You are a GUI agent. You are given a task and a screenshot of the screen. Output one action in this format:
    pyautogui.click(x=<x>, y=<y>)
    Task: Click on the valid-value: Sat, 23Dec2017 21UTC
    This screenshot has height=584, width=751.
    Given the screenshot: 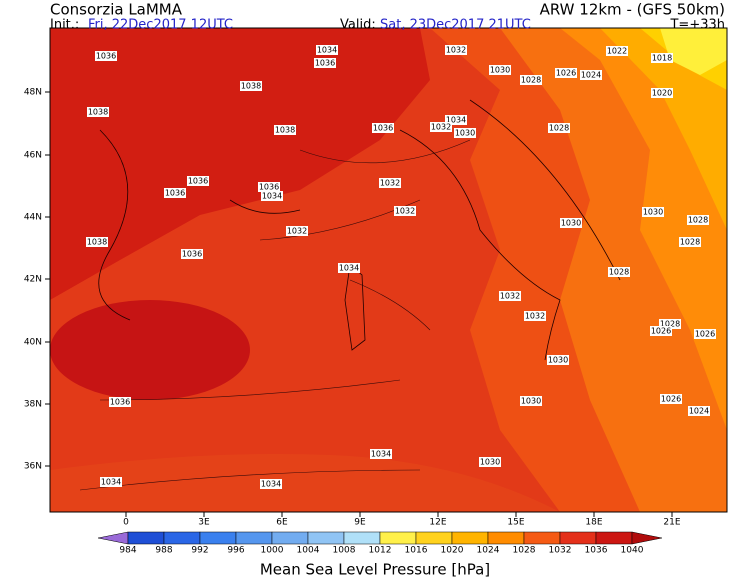 What is the action you would take?
    pyautogui.click(x=455, y=25)
    